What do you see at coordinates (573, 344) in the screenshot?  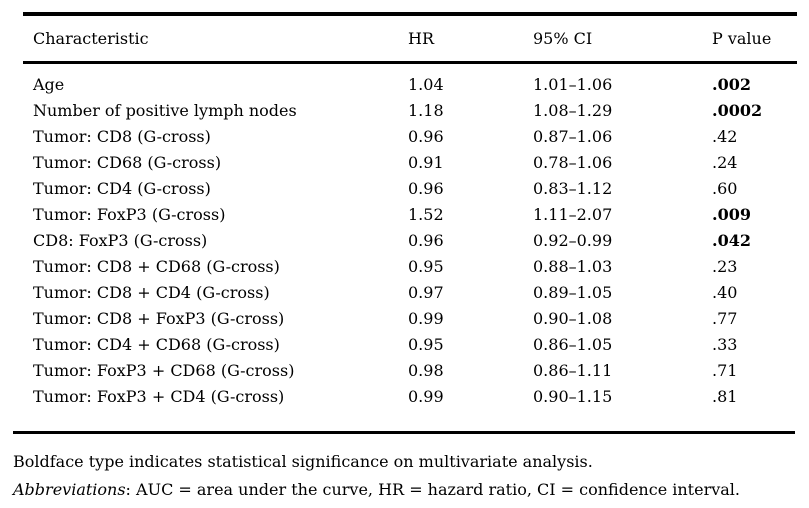 I see `table-cell-ci: 0.86–1.05` at bounding box center [573, 344].